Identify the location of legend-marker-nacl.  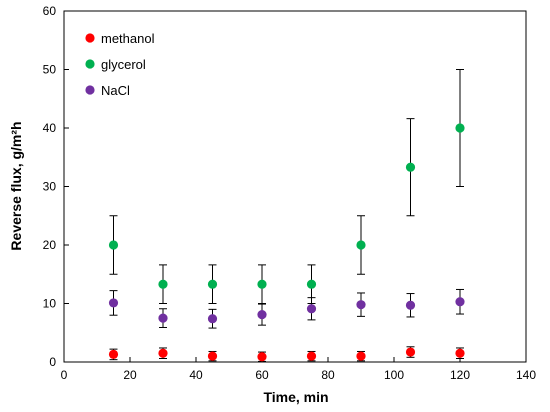
(90, 90).